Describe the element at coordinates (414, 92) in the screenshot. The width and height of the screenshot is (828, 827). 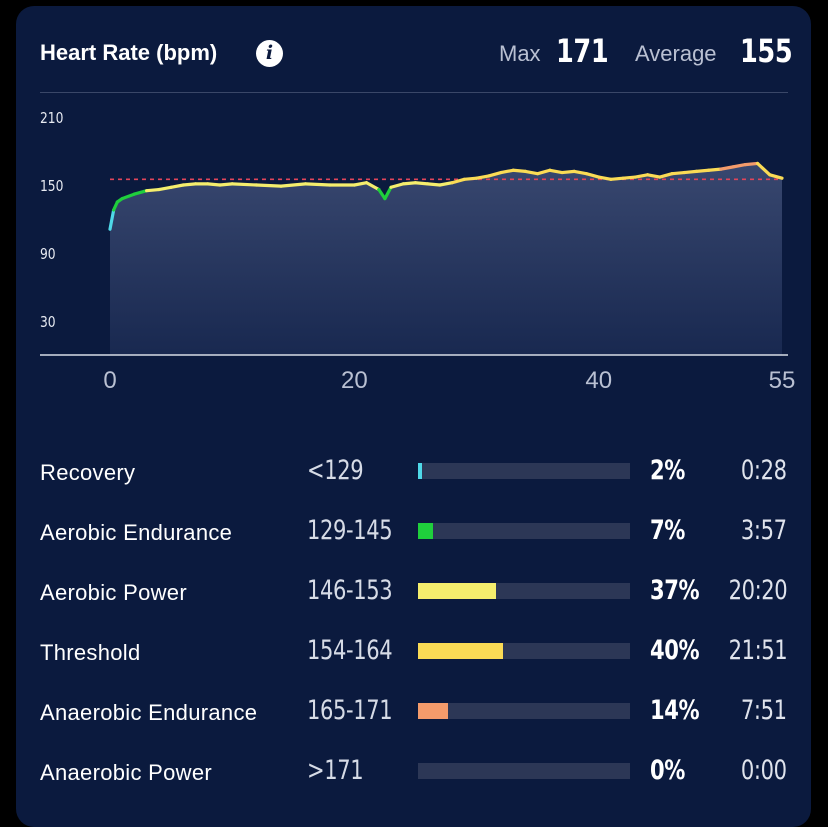
I see `header-divider` at that location.